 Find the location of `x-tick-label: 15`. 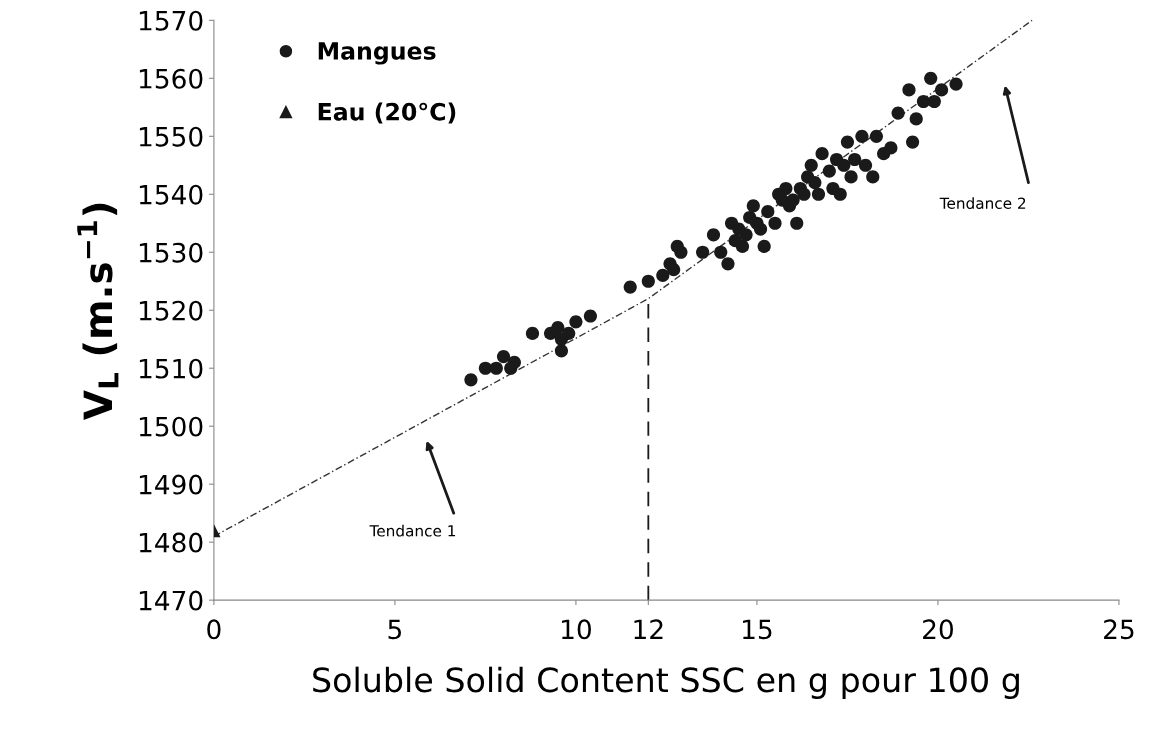

x-tick-label: 15 is located at coordinates (757, 629).